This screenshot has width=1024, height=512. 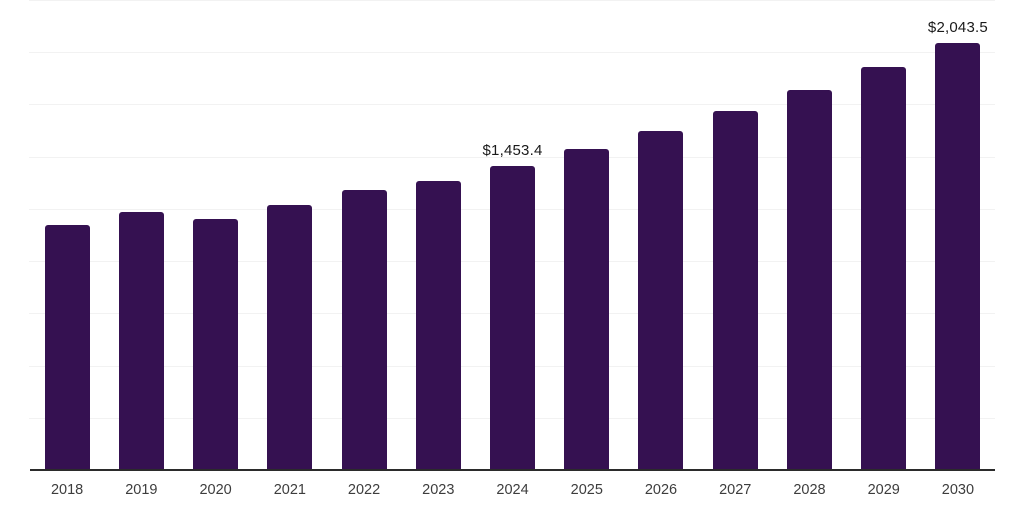 I want to click on x-tick-label-2026: 2026, so click(x=661, y=490).